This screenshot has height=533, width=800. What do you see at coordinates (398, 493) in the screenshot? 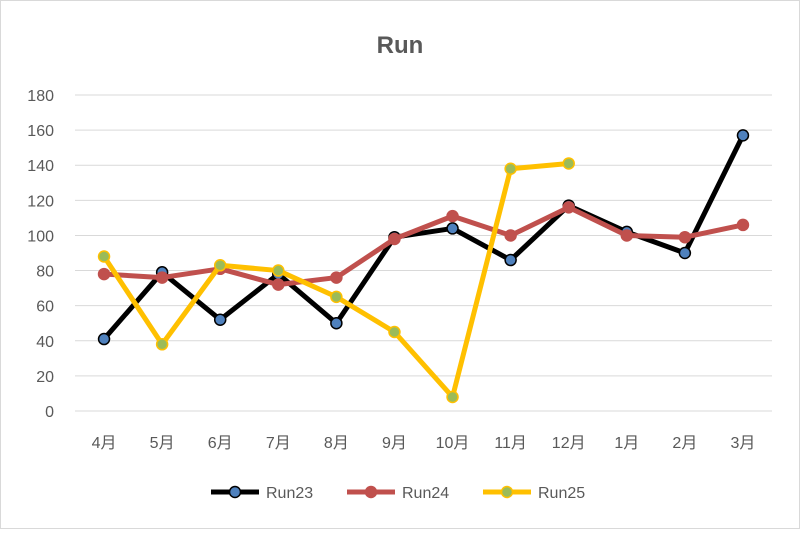
I see `legend: Run23 Run24 Run25` at bounding box center [398, 493].